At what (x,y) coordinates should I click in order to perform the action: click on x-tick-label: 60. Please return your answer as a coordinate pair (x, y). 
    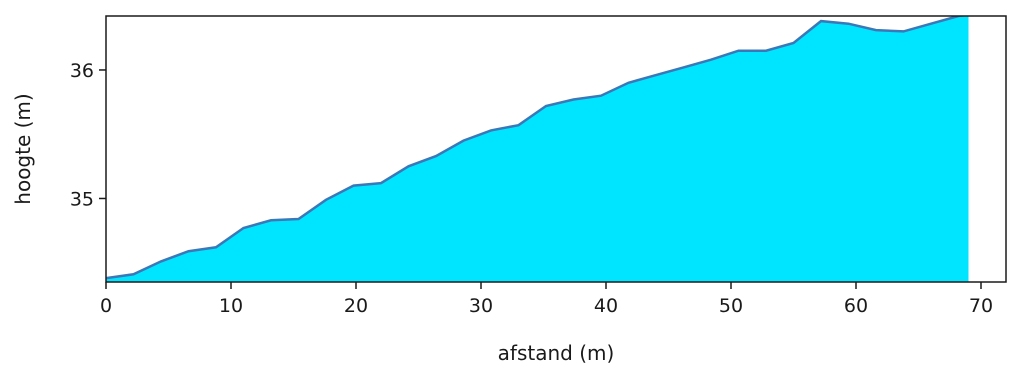
    Looking at the image, I should click on (856, 306).